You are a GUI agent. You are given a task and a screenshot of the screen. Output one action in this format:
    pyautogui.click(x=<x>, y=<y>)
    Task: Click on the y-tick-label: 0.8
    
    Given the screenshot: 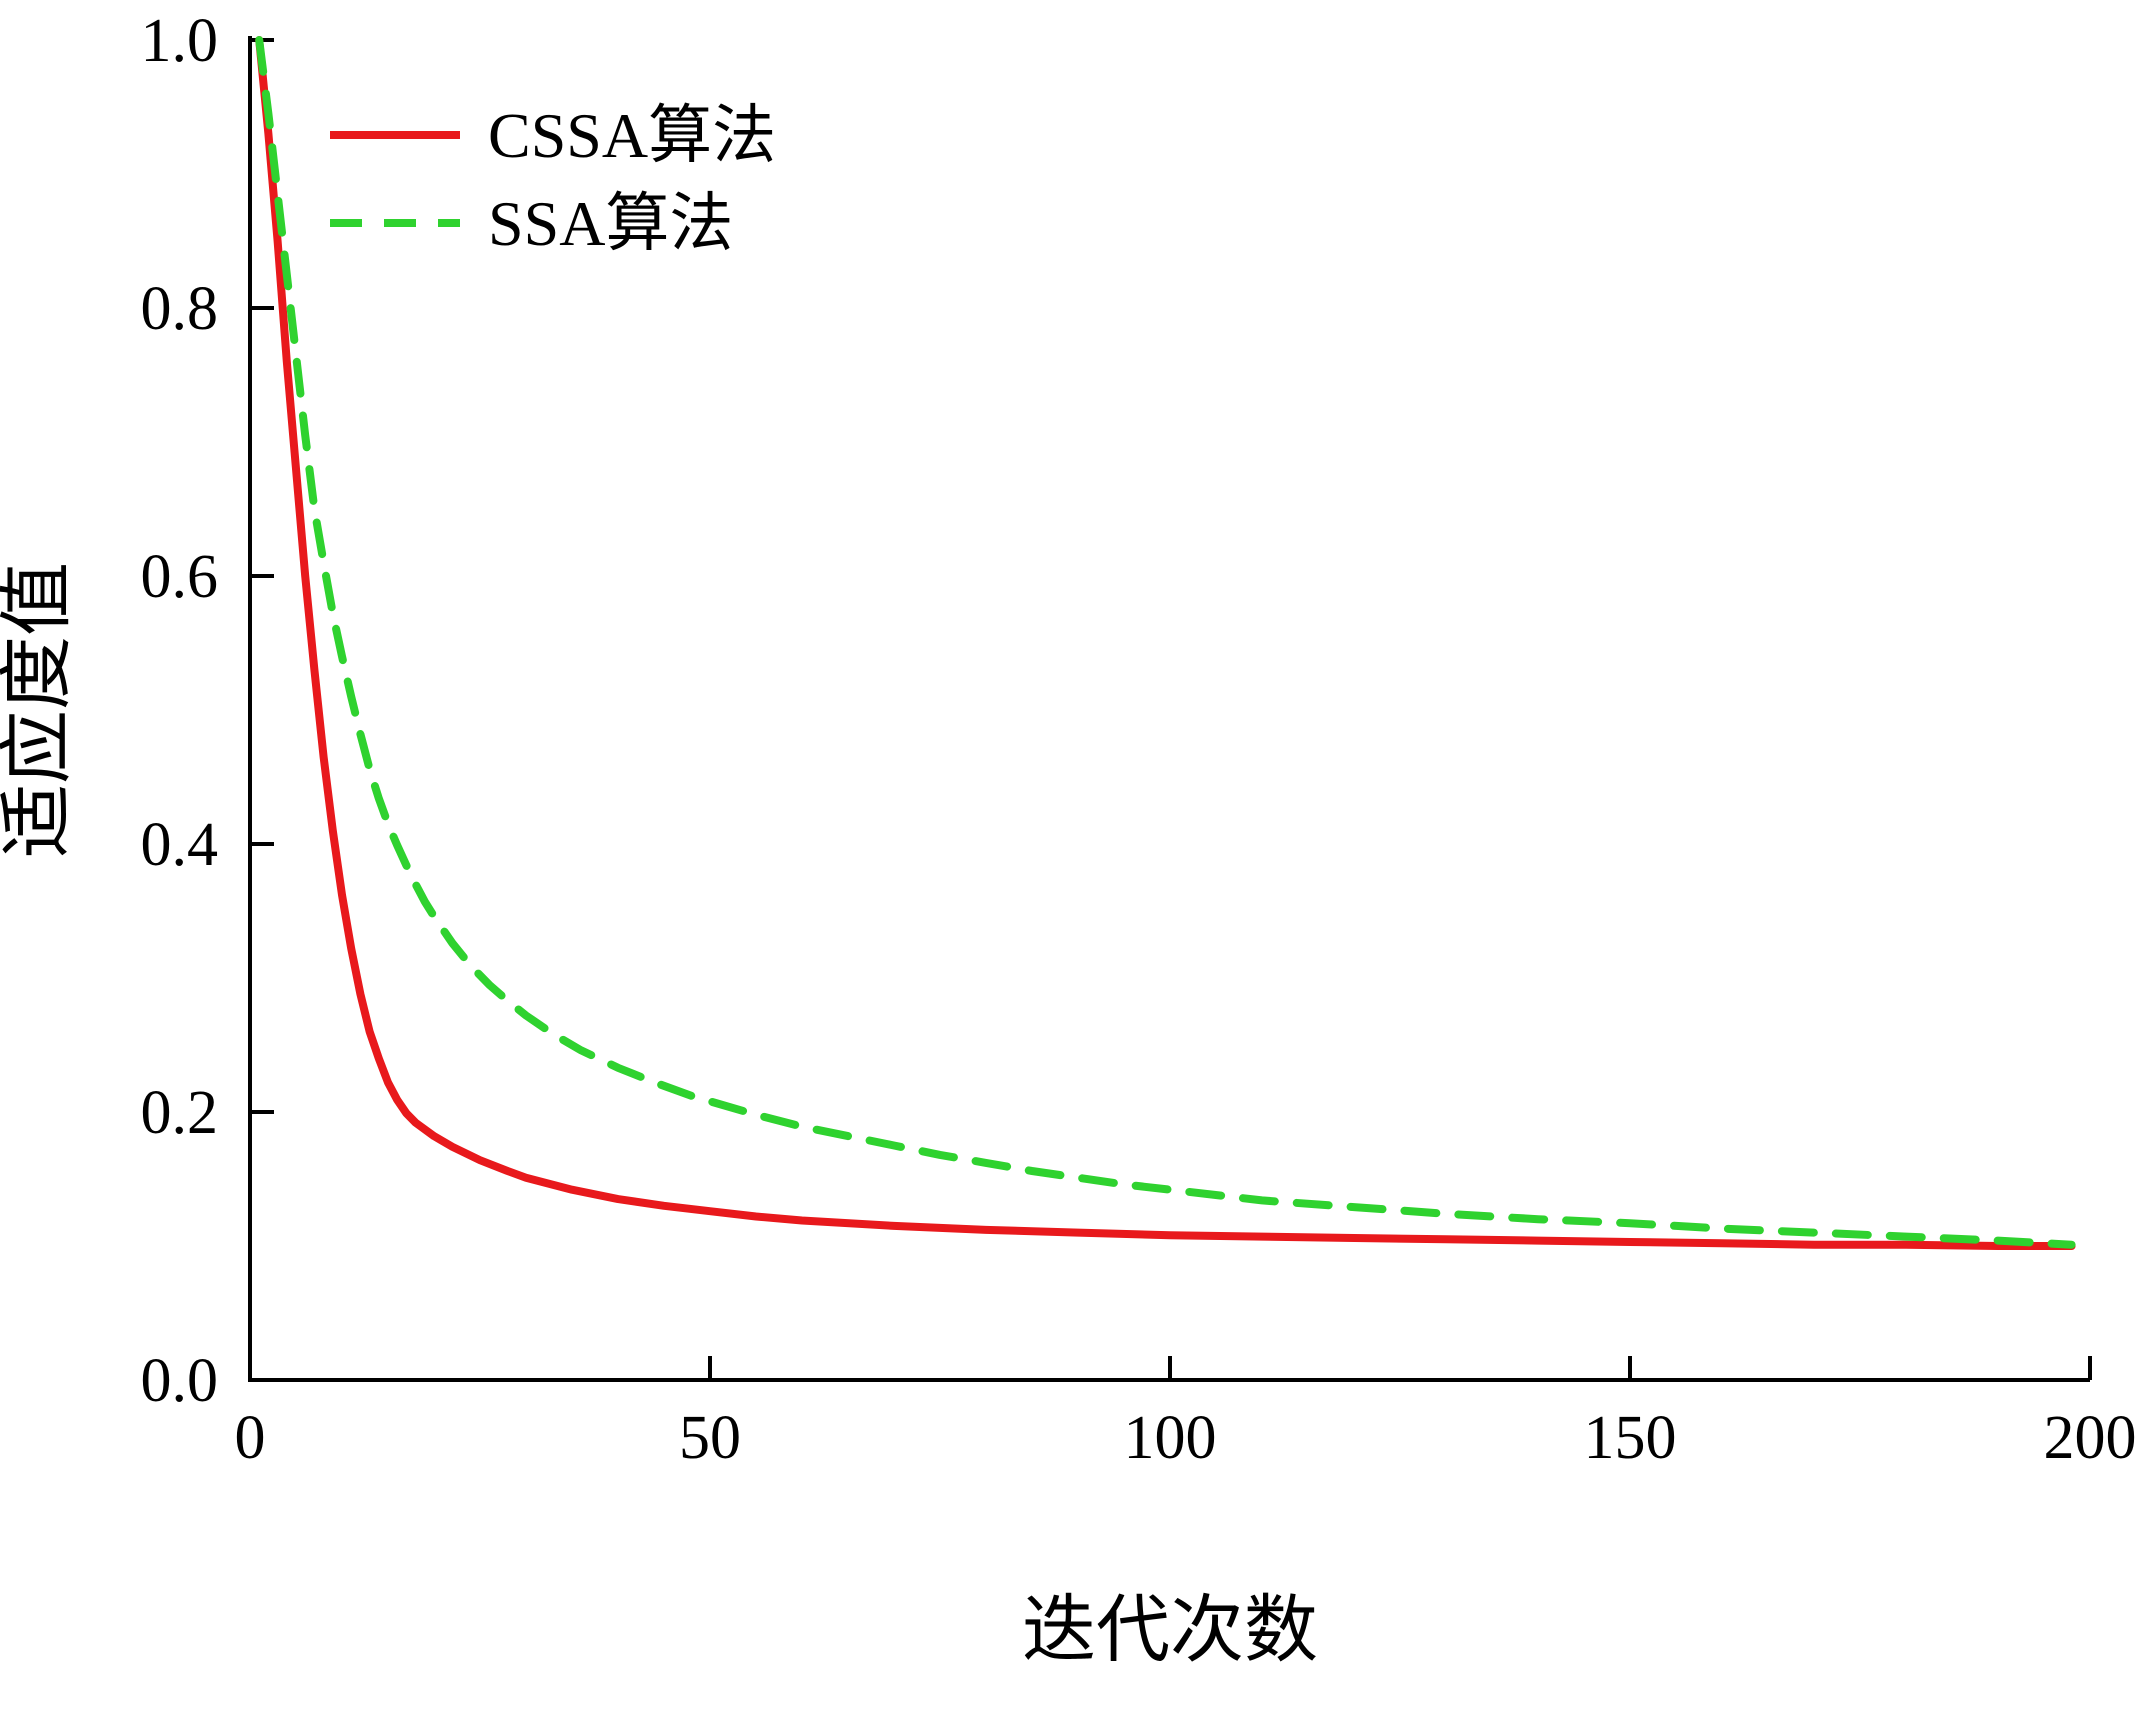 What is the action you would take?
    pyautogui.click(x=180, y=309)
    